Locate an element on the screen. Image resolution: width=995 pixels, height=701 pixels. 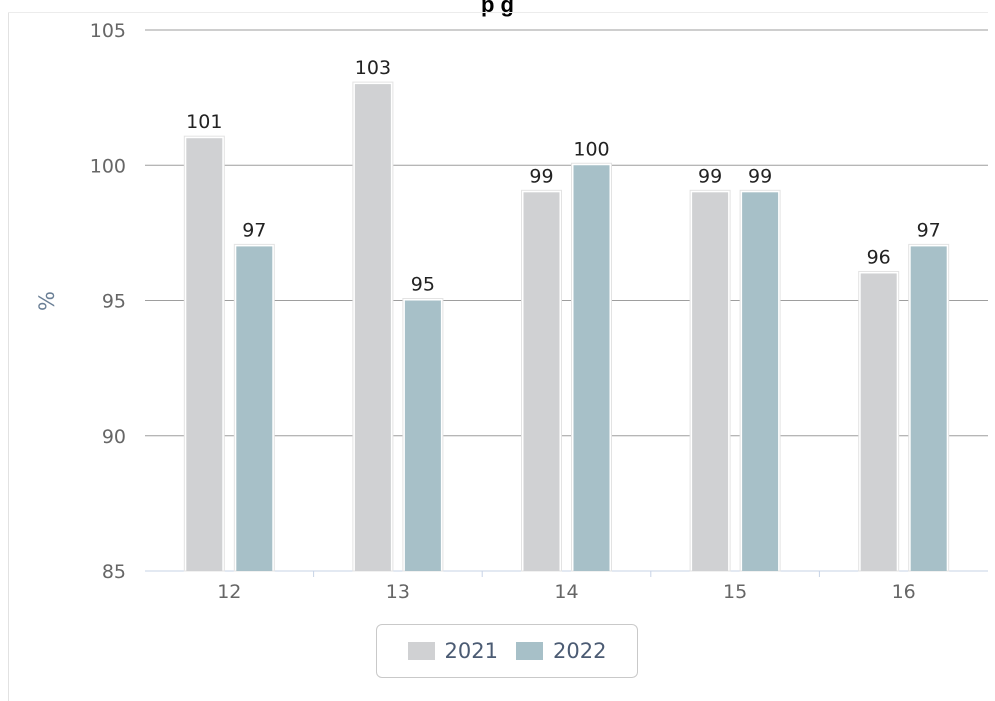
legend-item-2021: 2021 is located at coordinates (452, 651).